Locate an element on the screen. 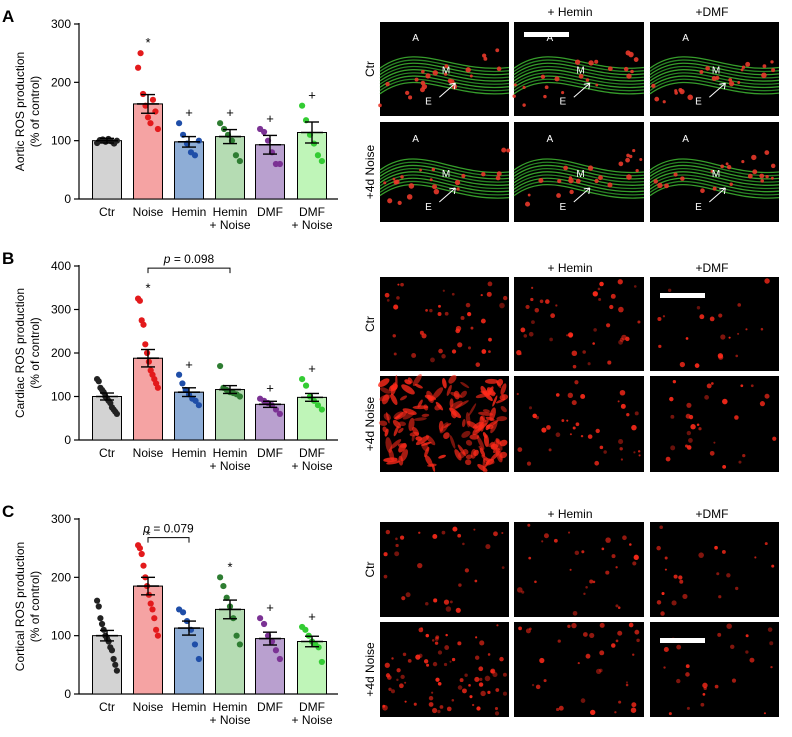 This screenshot has height=737, width=792. arrow-head is located at coordinates (722, 86).